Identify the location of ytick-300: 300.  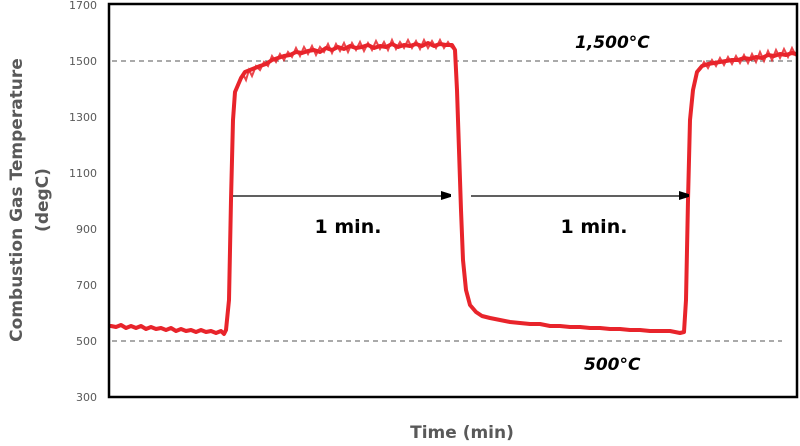
(86, 397).